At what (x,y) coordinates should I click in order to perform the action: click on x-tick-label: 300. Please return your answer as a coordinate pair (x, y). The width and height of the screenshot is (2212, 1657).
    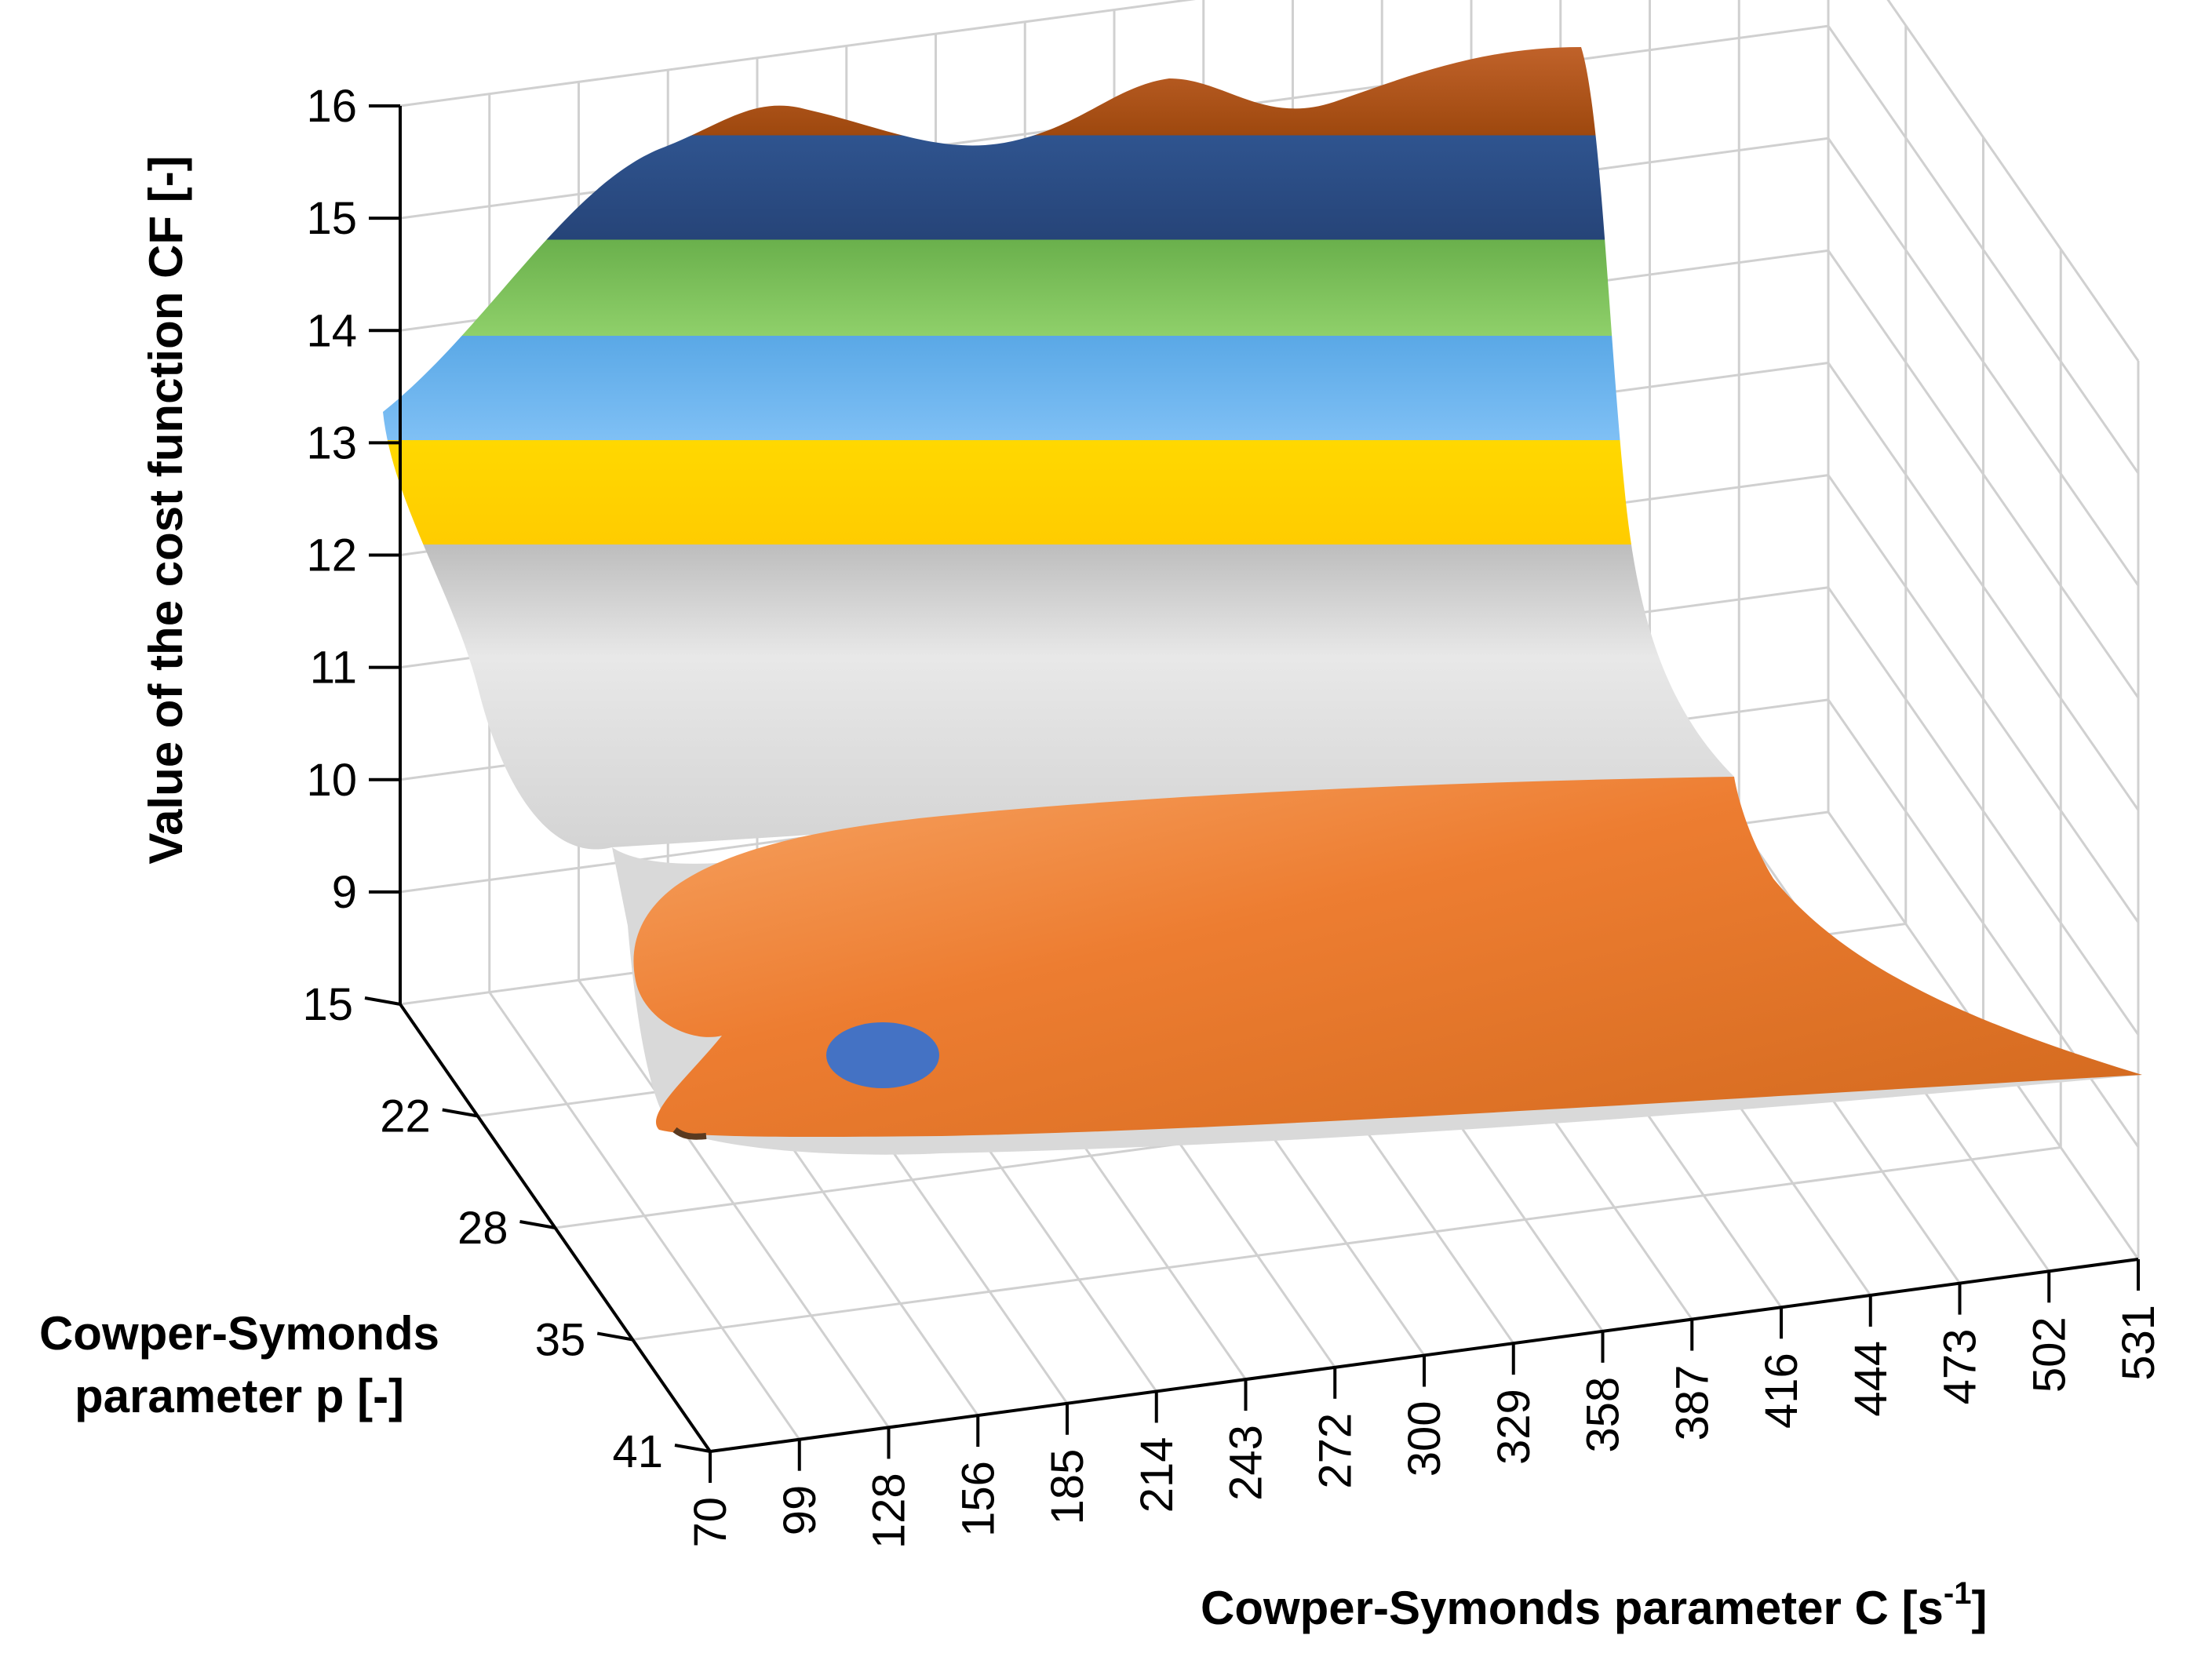
    Looking at the image, I should click on (1424, 1439).